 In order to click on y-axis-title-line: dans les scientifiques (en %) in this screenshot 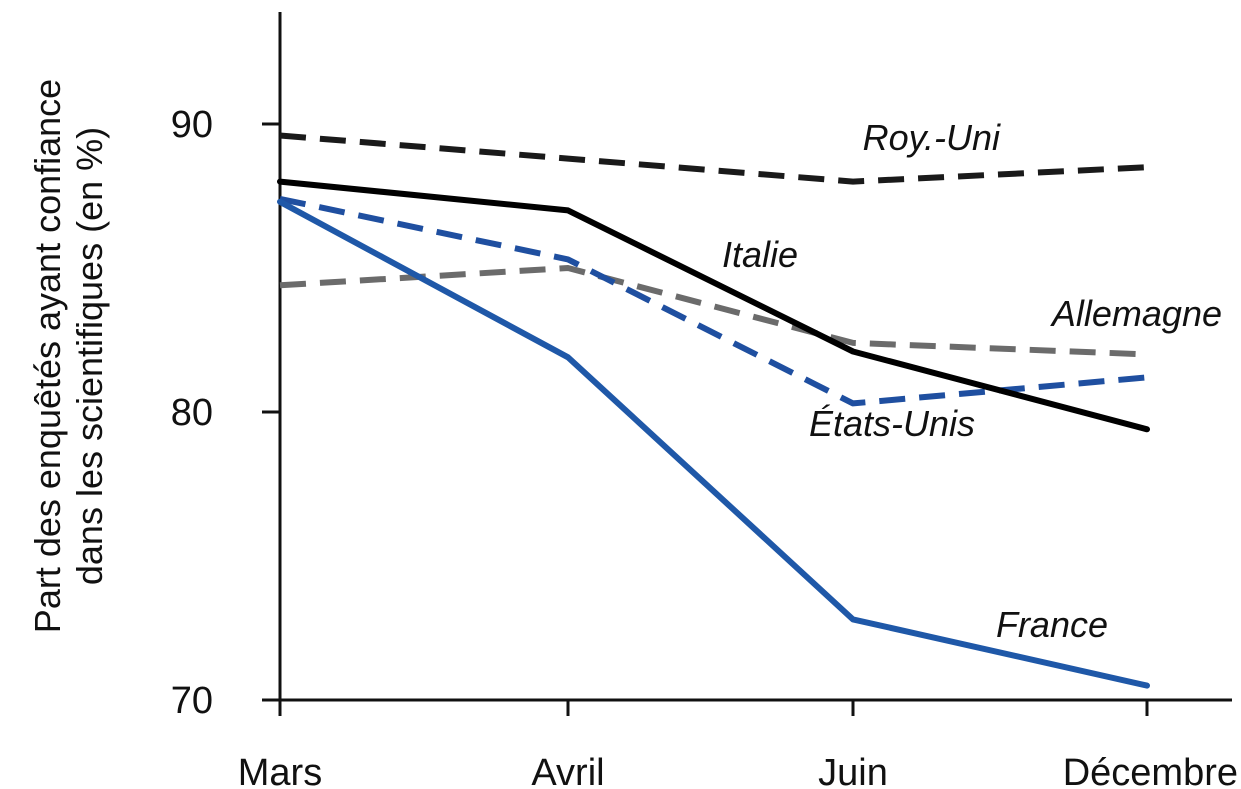, I will do `click(89, 356)`.